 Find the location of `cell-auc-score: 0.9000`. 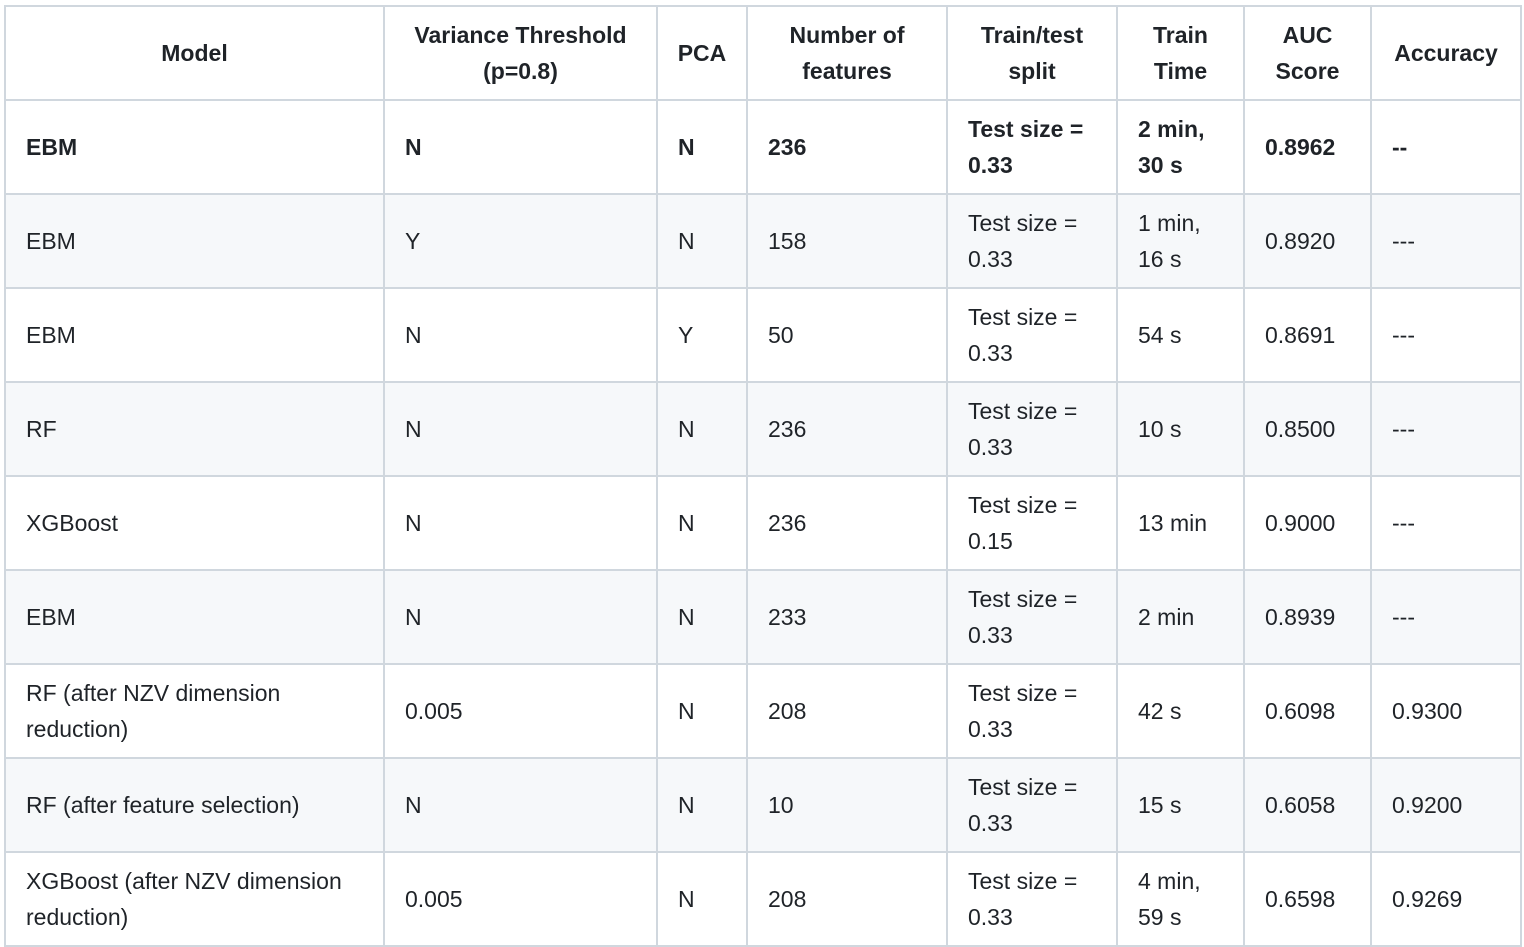

cell-auc-score: 0.9000 is located at coordinates (1307, 523).